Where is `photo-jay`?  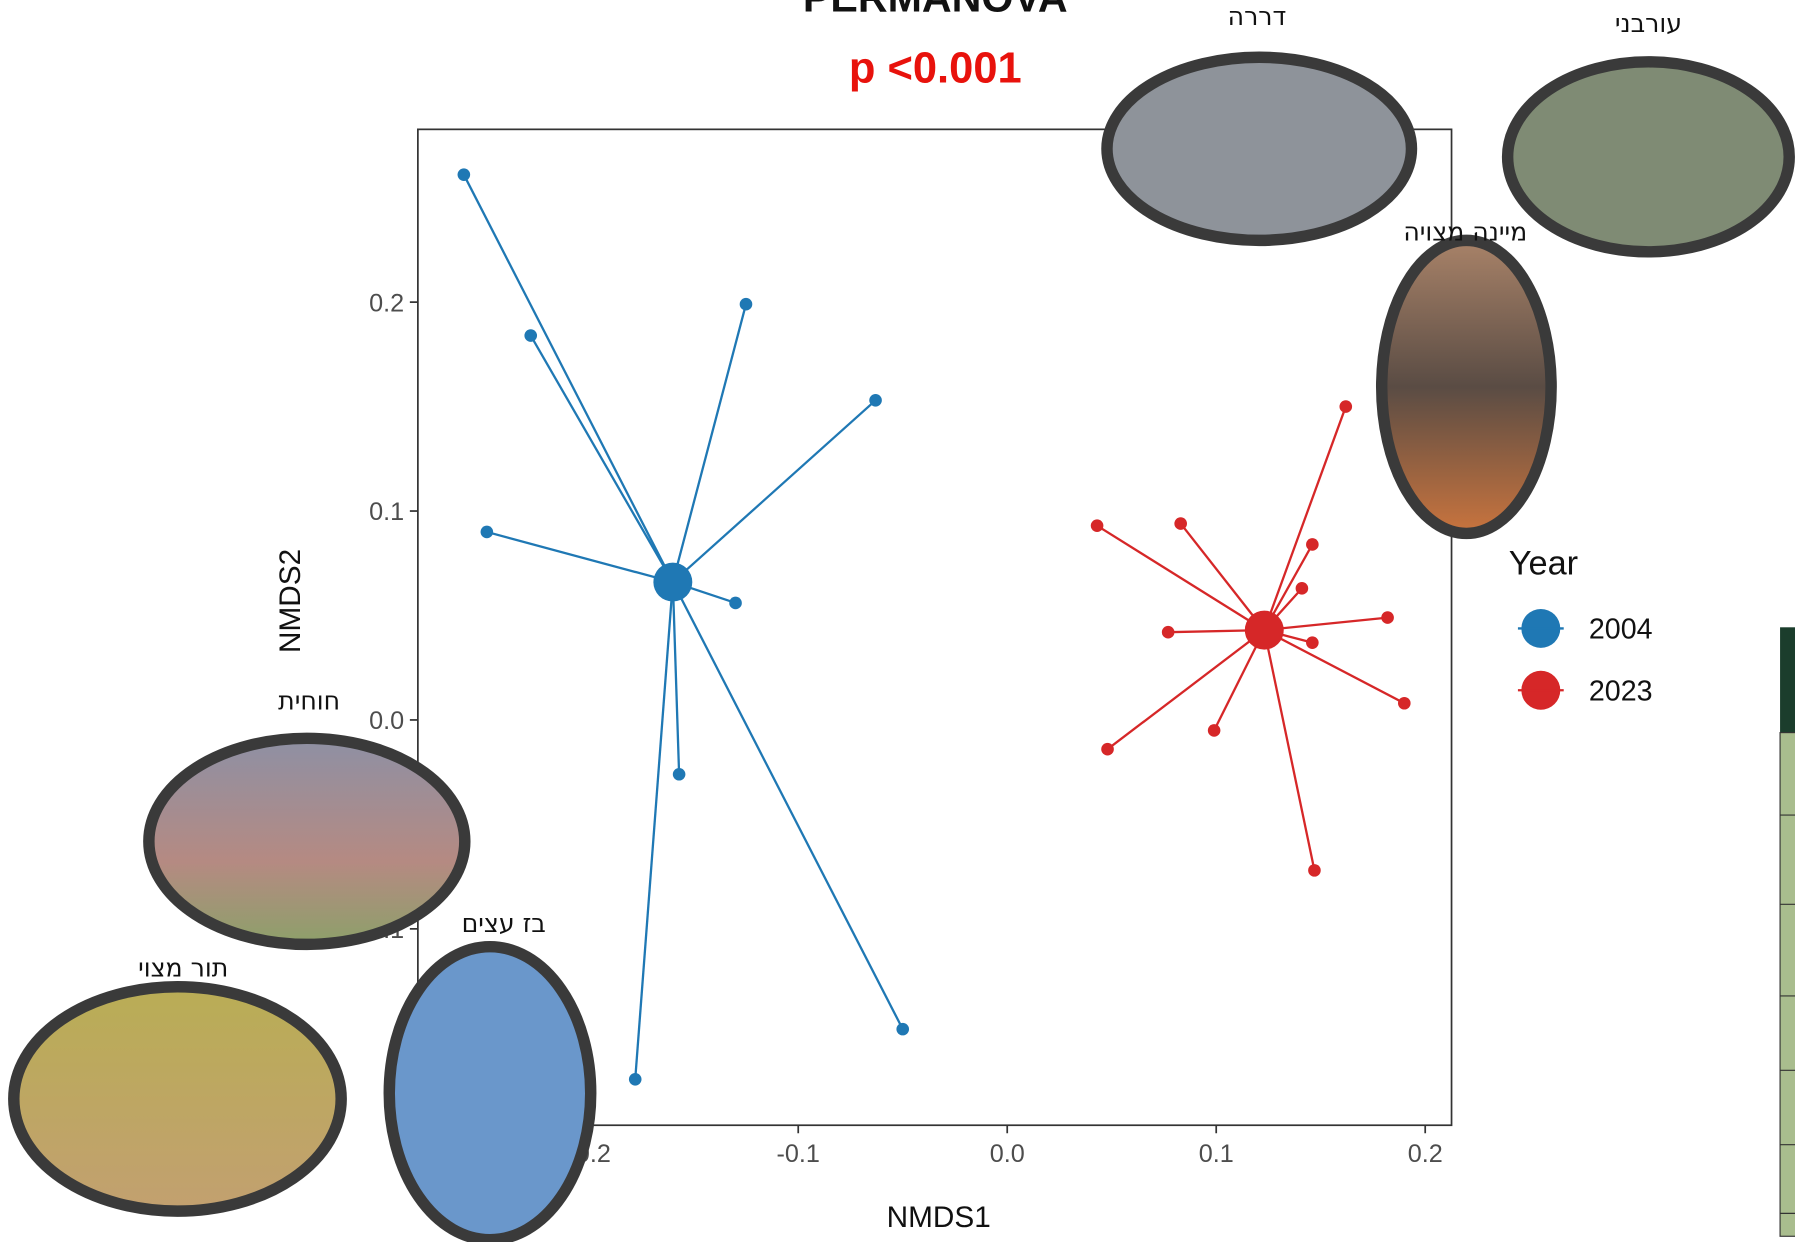
photo-jay is located at coordinates (1648, 157).